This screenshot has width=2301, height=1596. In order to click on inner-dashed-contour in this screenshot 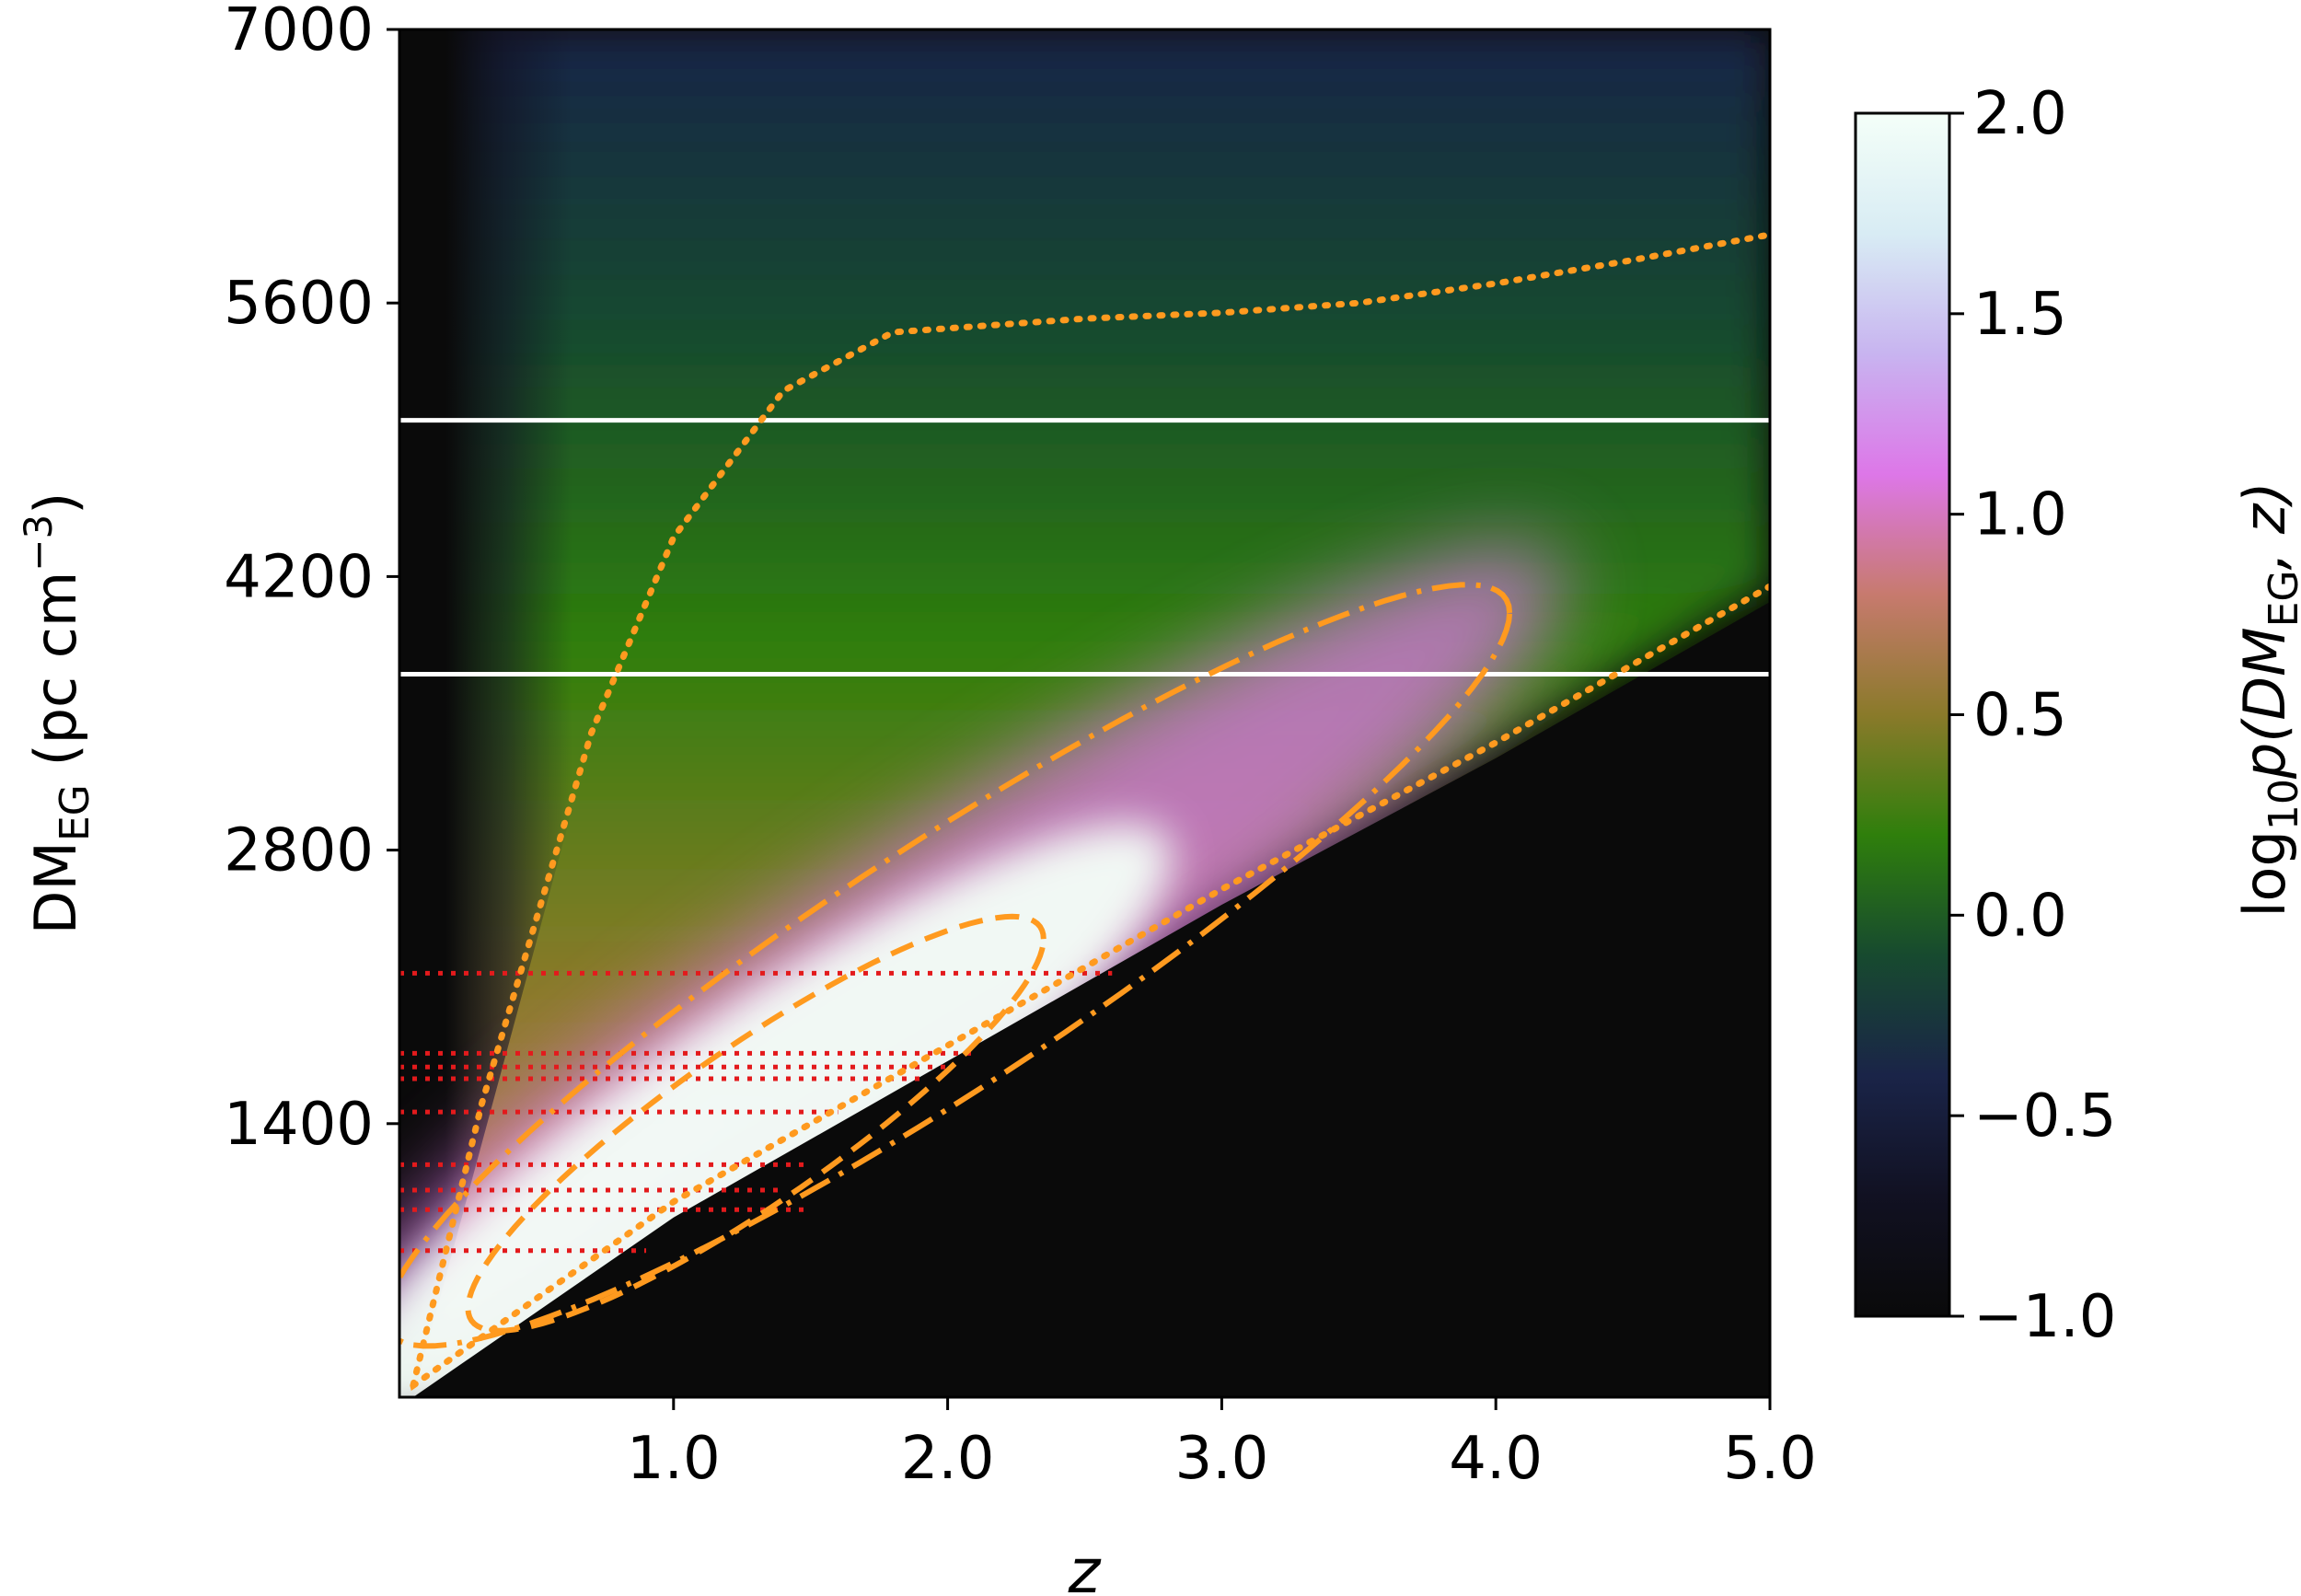, I will do `click(755, 1124)`.